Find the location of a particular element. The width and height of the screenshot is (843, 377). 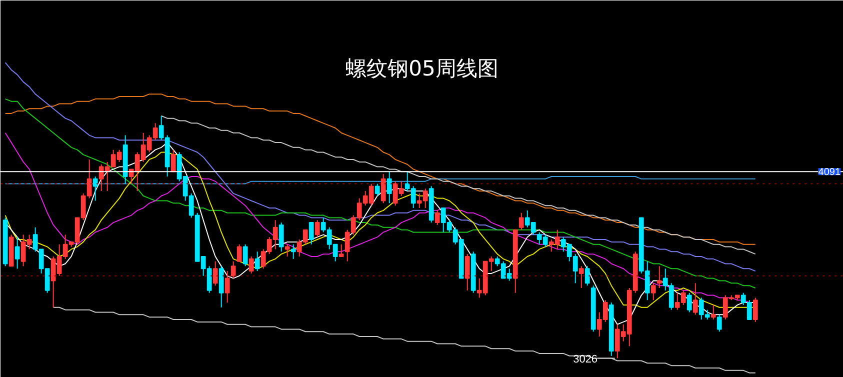

chart-title: 螺纹钢05周线图 is located at coordinates (422, 68).